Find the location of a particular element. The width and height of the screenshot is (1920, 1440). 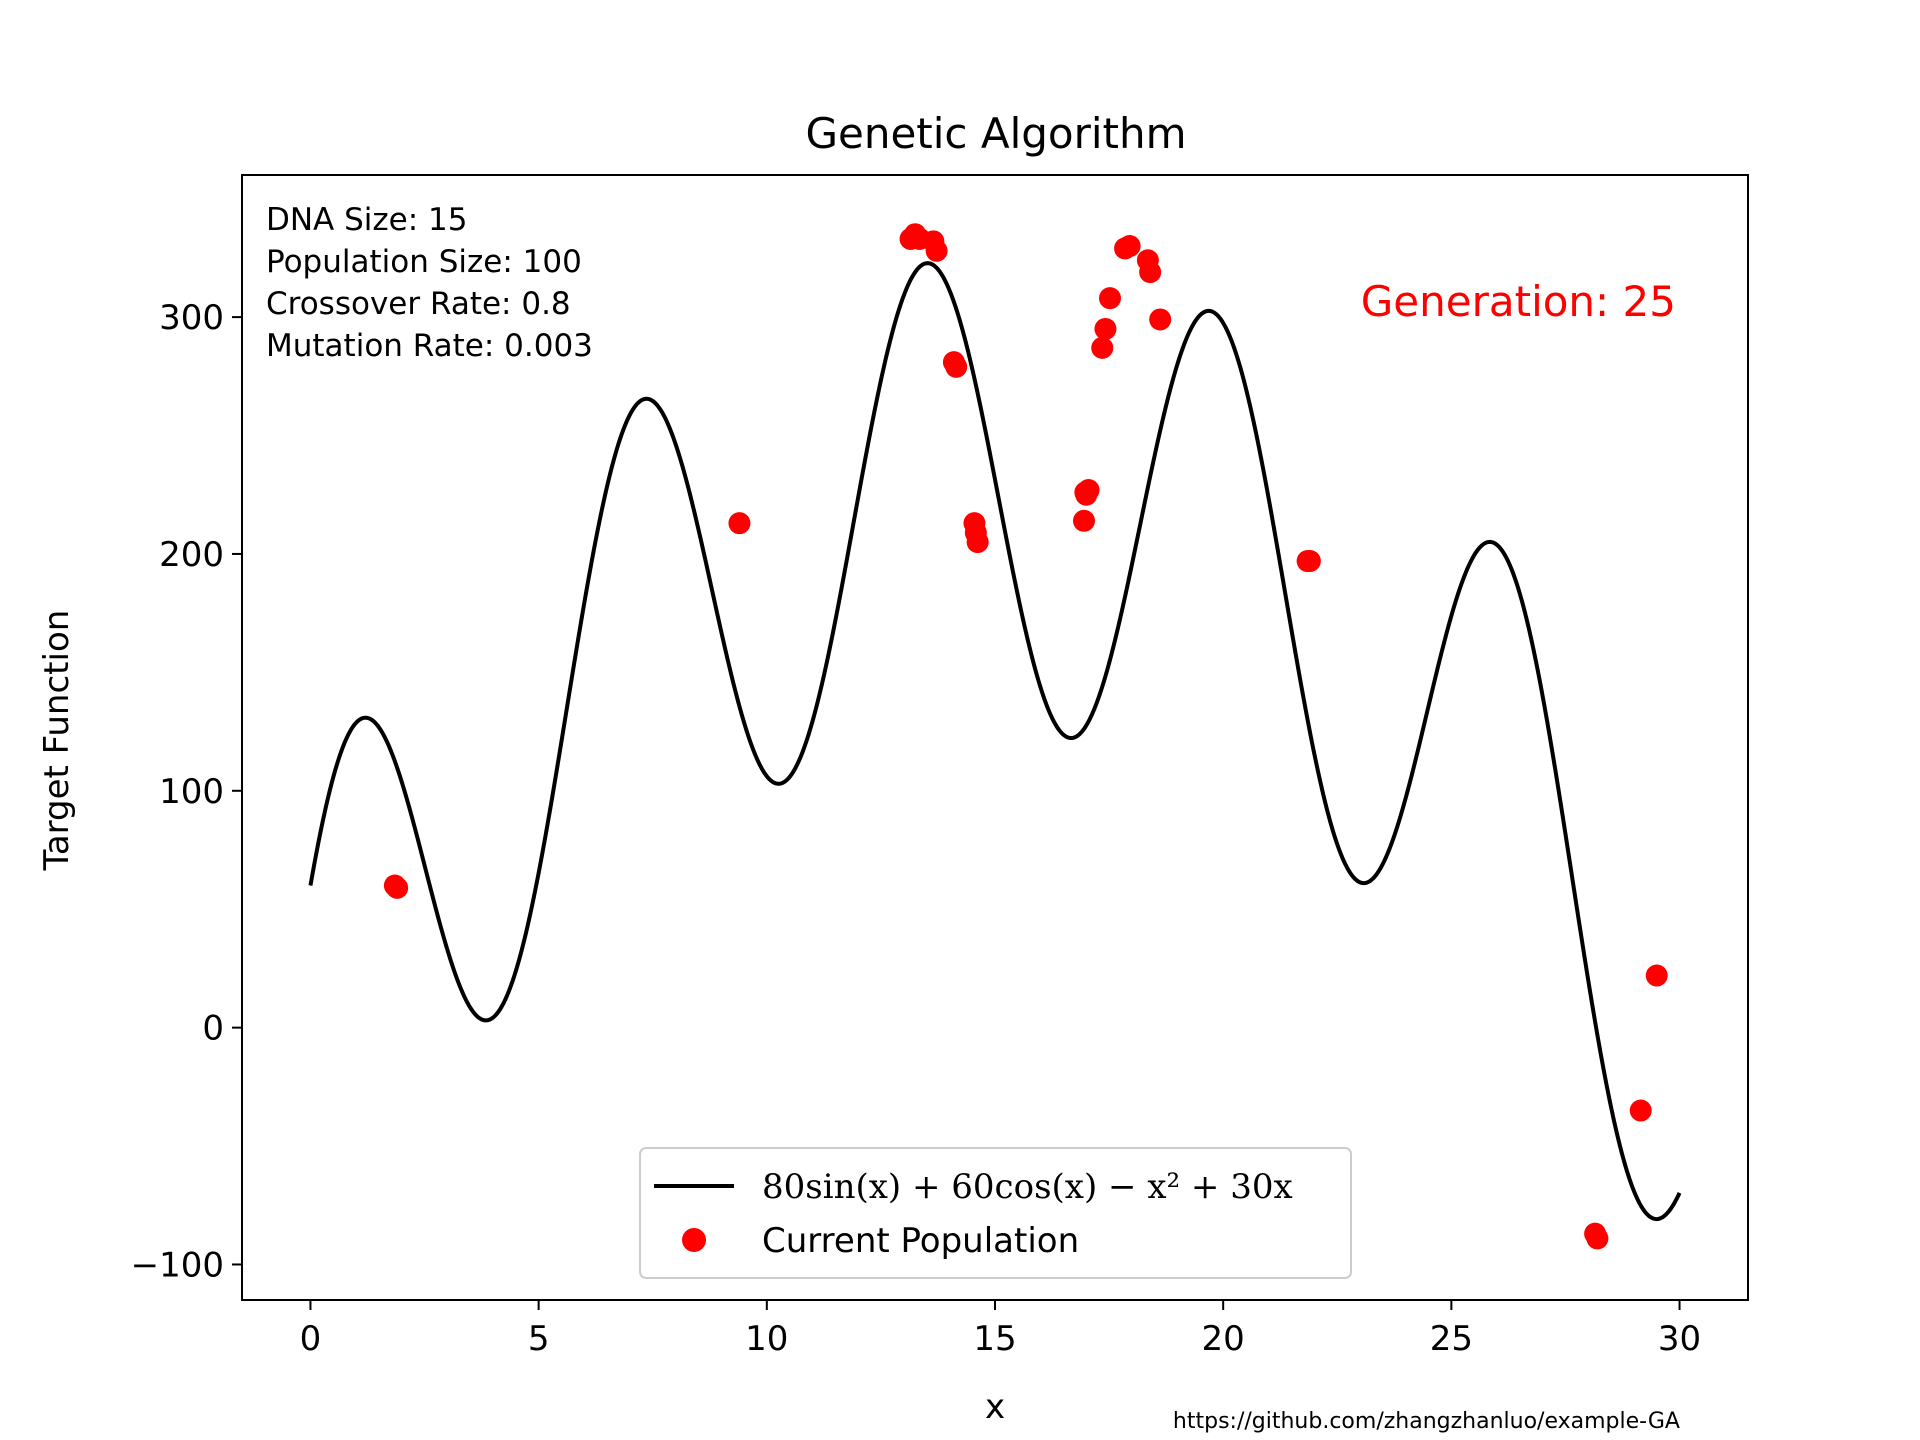

y-tick-label: 0 is located at coordinates (213, 1029).